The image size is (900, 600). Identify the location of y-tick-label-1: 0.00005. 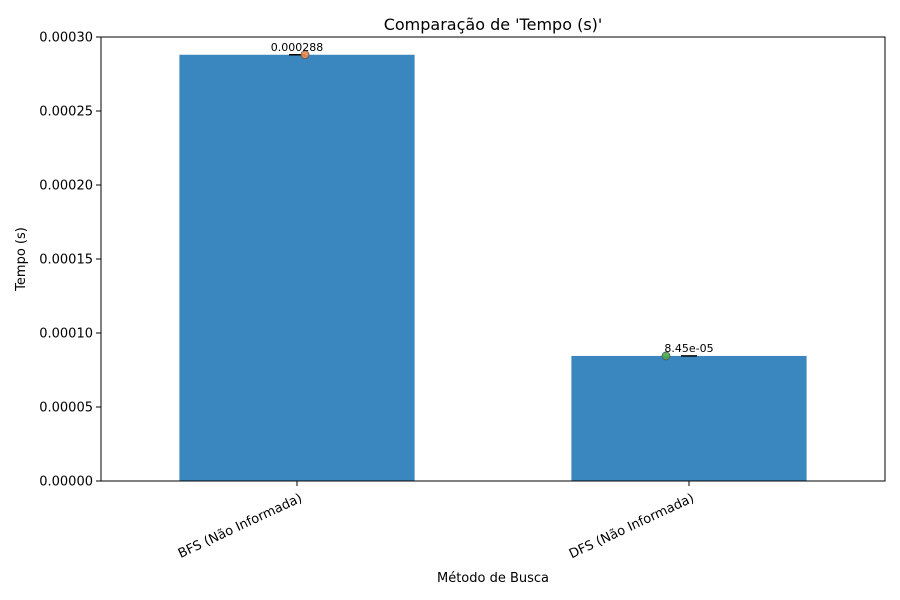
(66, 408).